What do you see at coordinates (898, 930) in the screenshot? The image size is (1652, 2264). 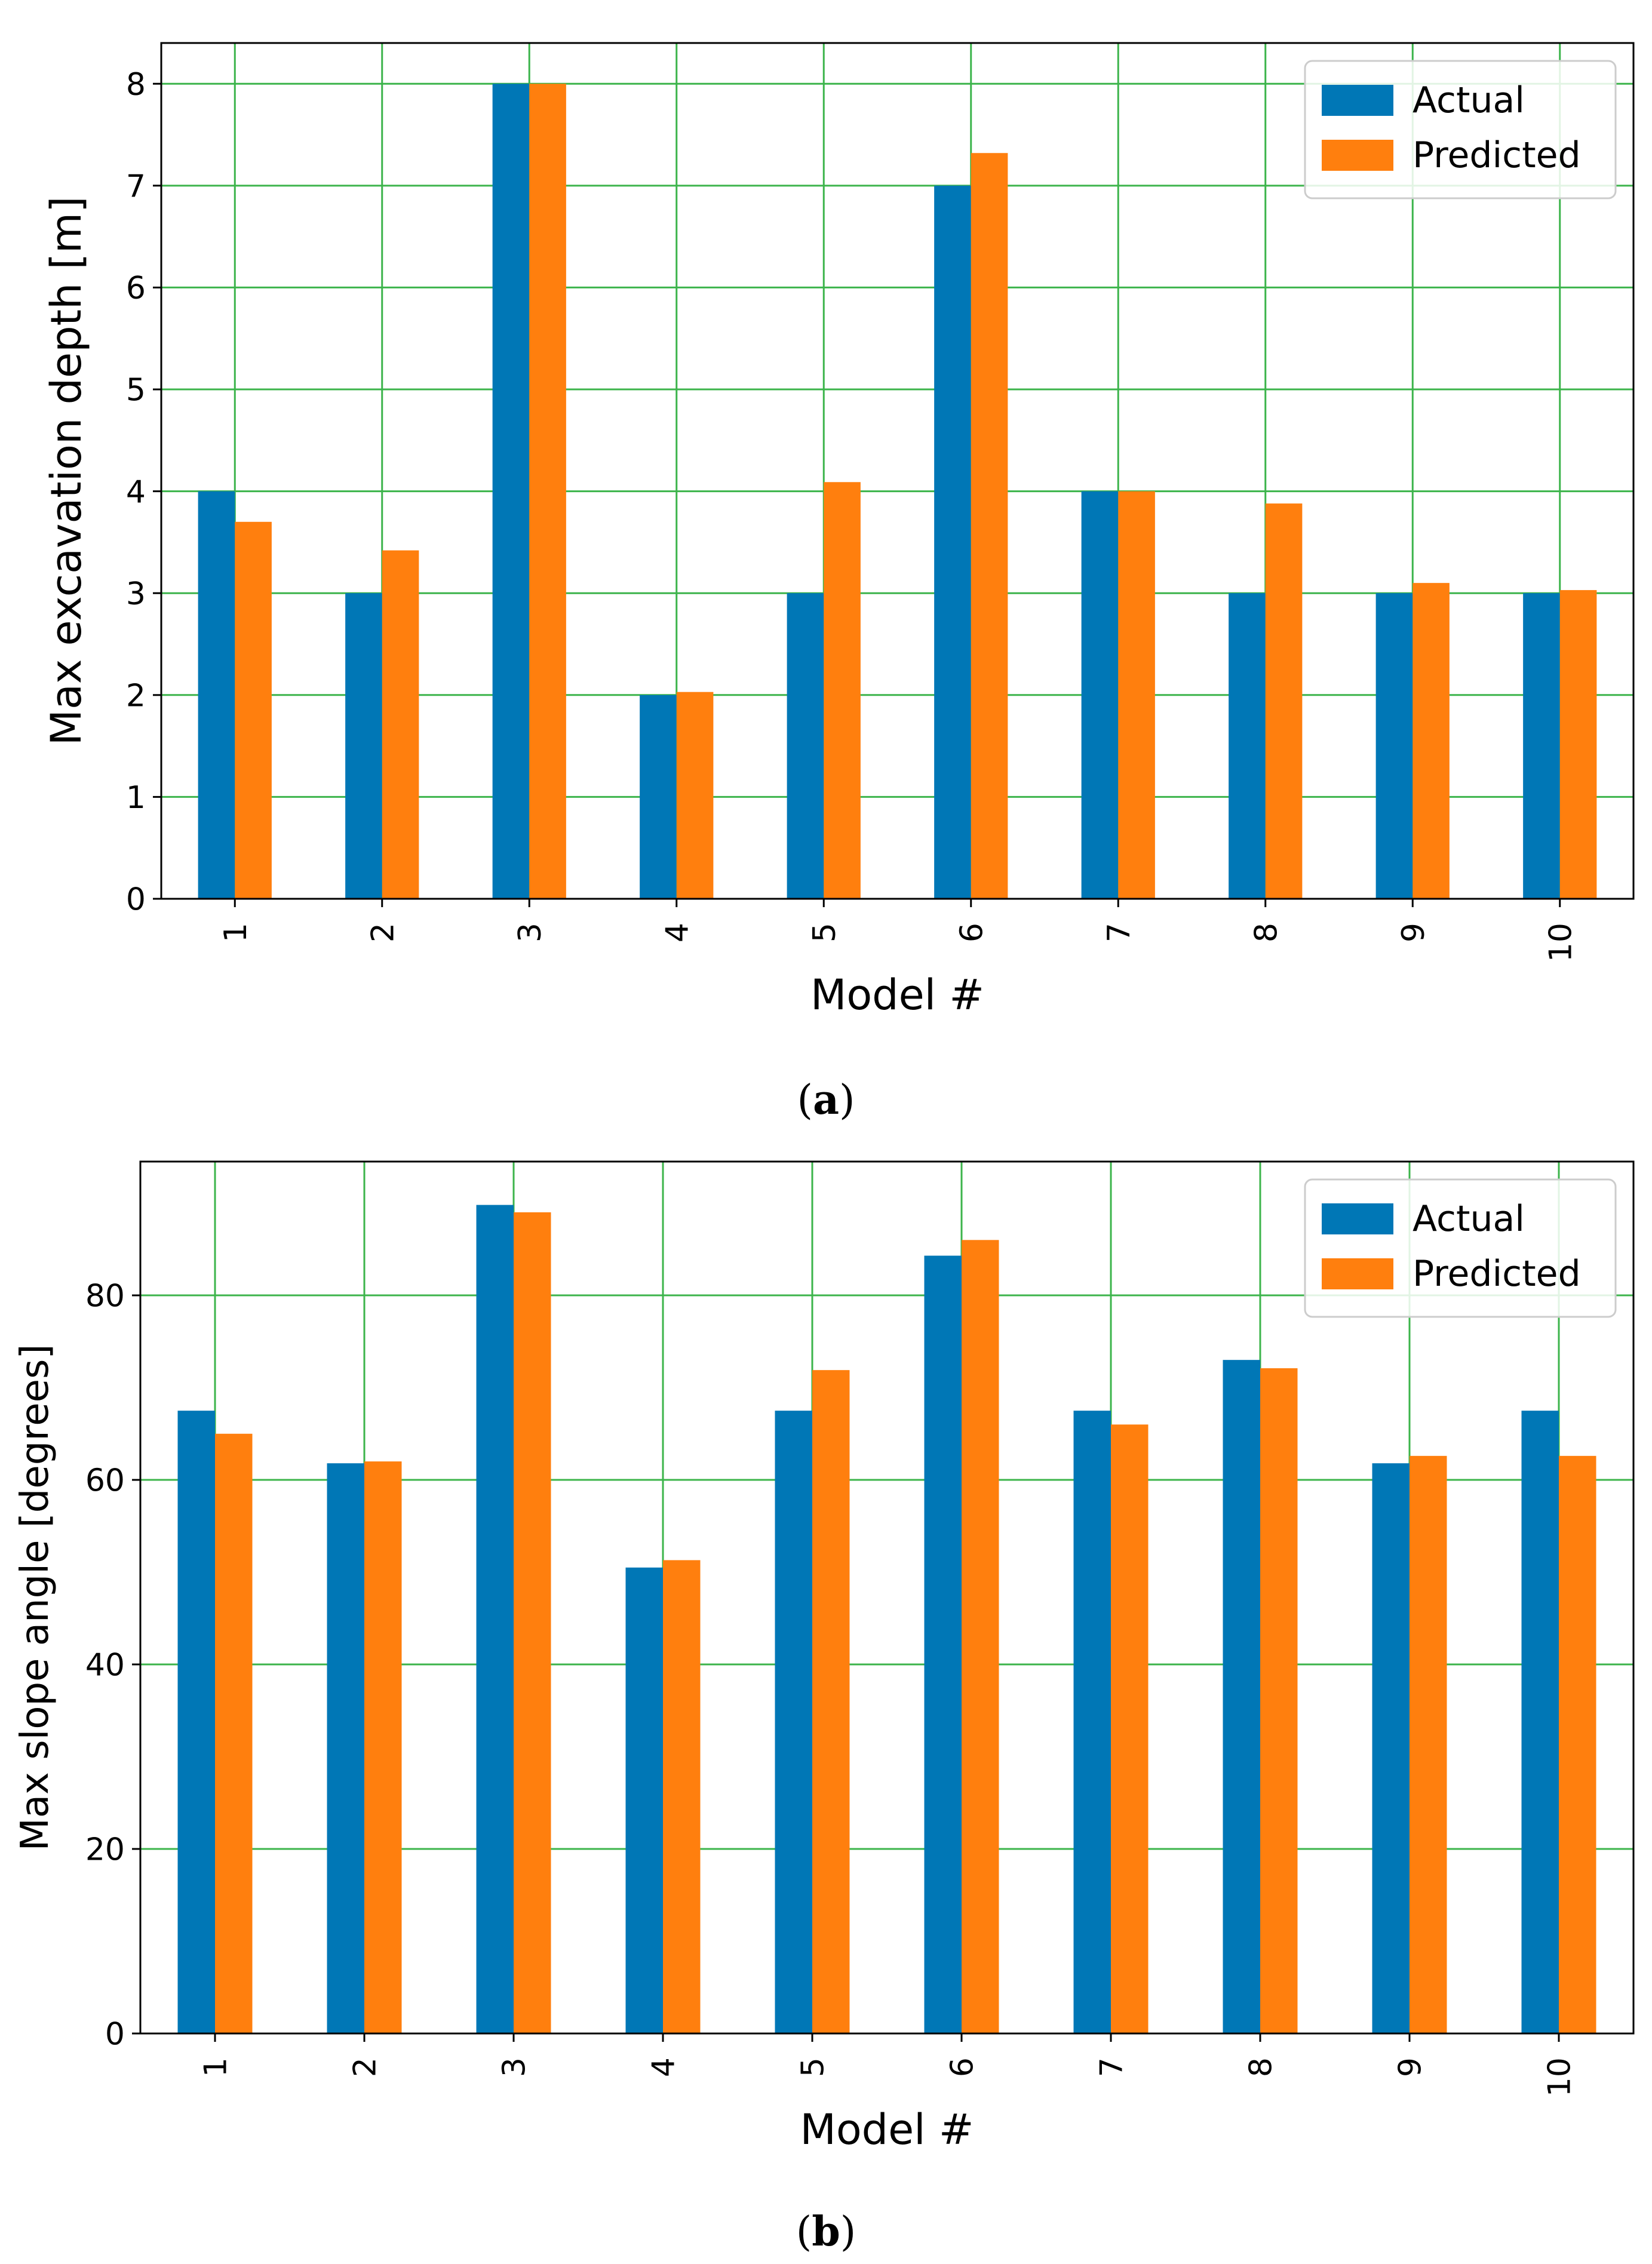 I see `x-ticks-a: 1 2 3 4 5 6 7 8 9 10` at bounding box center [898, 930].